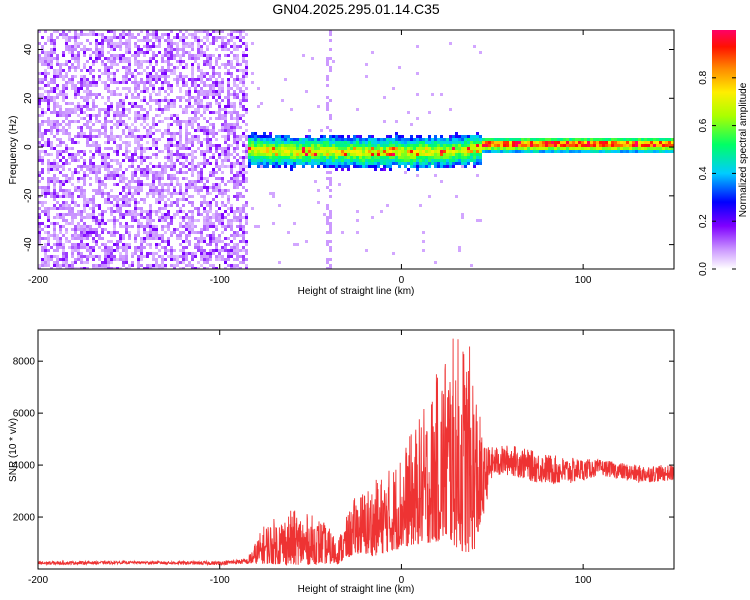  What do you see at coordinates (220, 580) in the screenshot?
I see `snr-xtick-label: -100` at bounding box center [220, 580].